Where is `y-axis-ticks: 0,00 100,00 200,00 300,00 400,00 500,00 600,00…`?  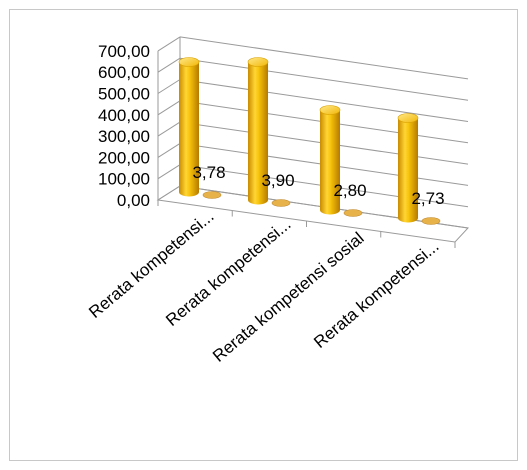
y-axis-ticks: 0,00 100,00 200,00 300,00 400,00 500,00 600,00… is located at coordinates (124, 126).